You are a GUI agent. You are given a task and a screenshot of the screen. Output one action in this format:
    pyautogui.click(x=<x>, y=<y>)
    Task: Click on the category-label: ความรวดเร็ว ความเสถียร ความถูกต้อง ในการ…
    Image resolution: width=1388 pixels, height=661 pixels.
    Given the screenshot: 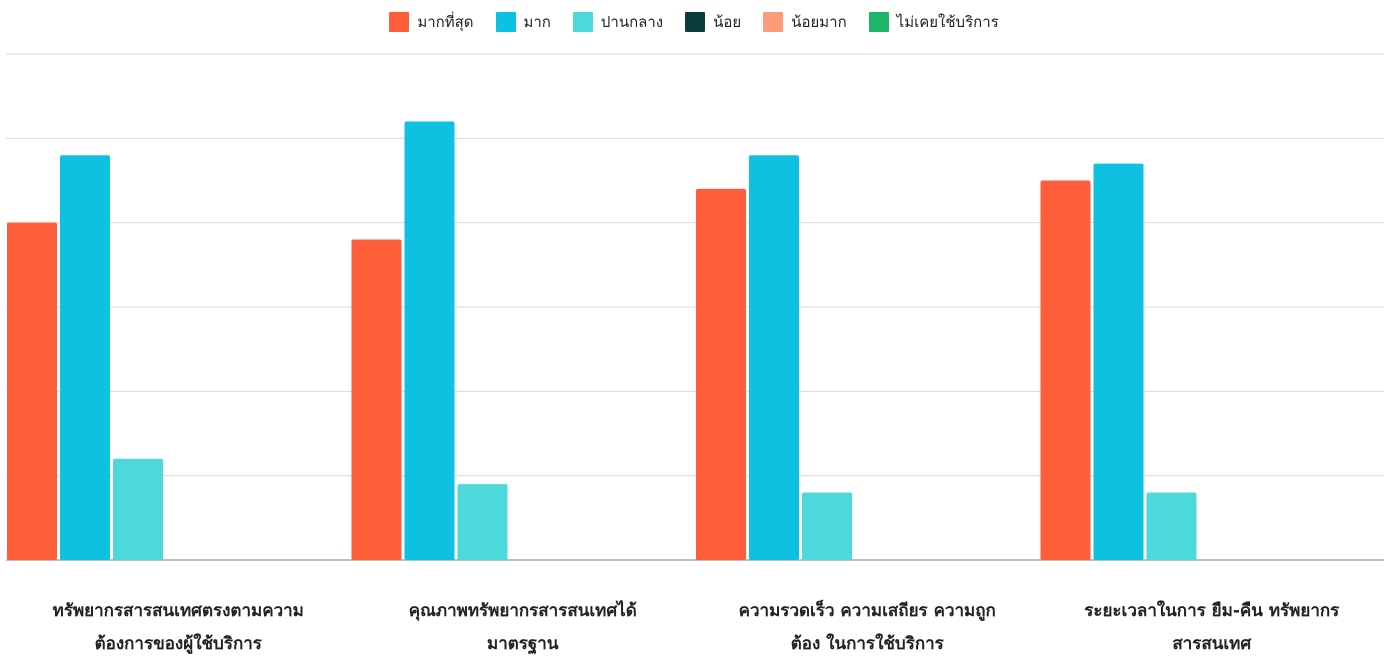 What is the action you would take?
    pyautogui.click(x=867, y=628)
    